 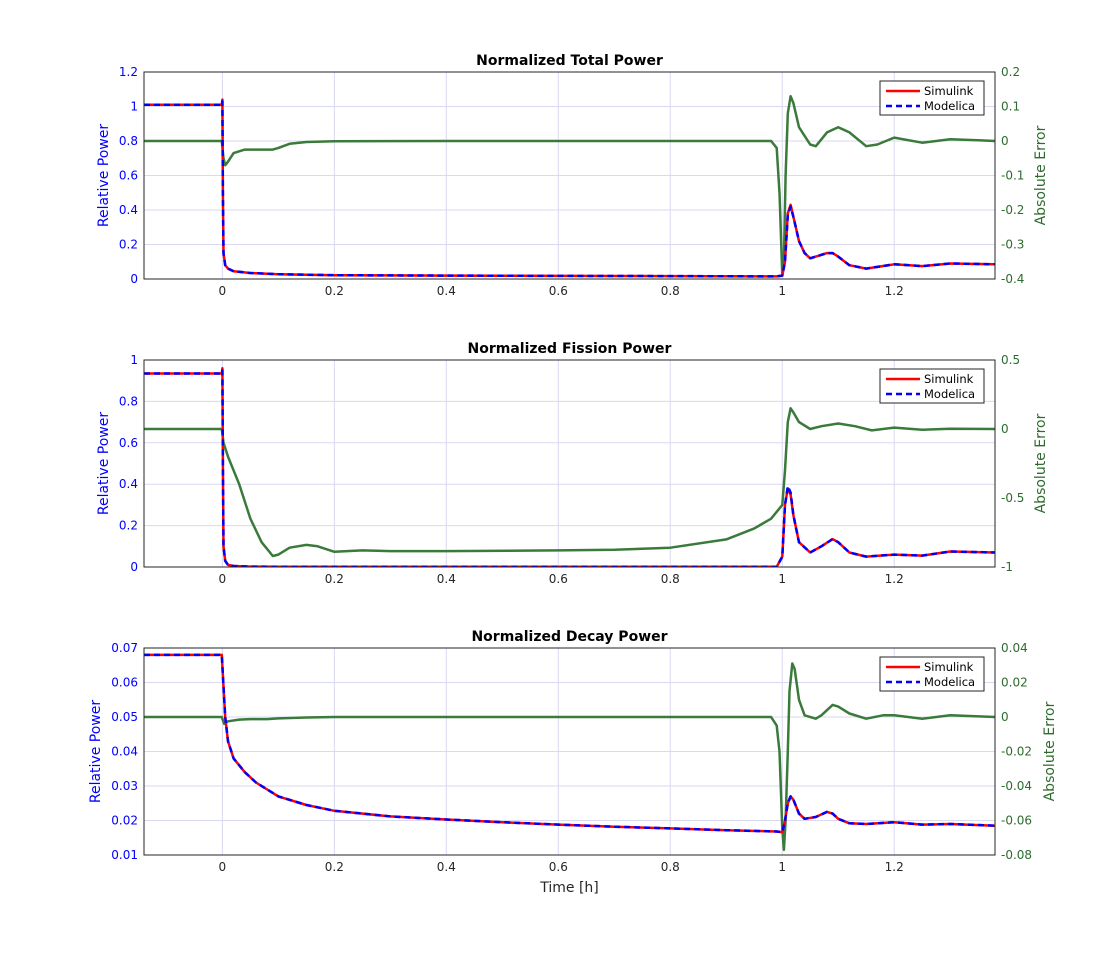 I want to click on right-y-tick-label: 0.5, so click(x=1010, y=360).